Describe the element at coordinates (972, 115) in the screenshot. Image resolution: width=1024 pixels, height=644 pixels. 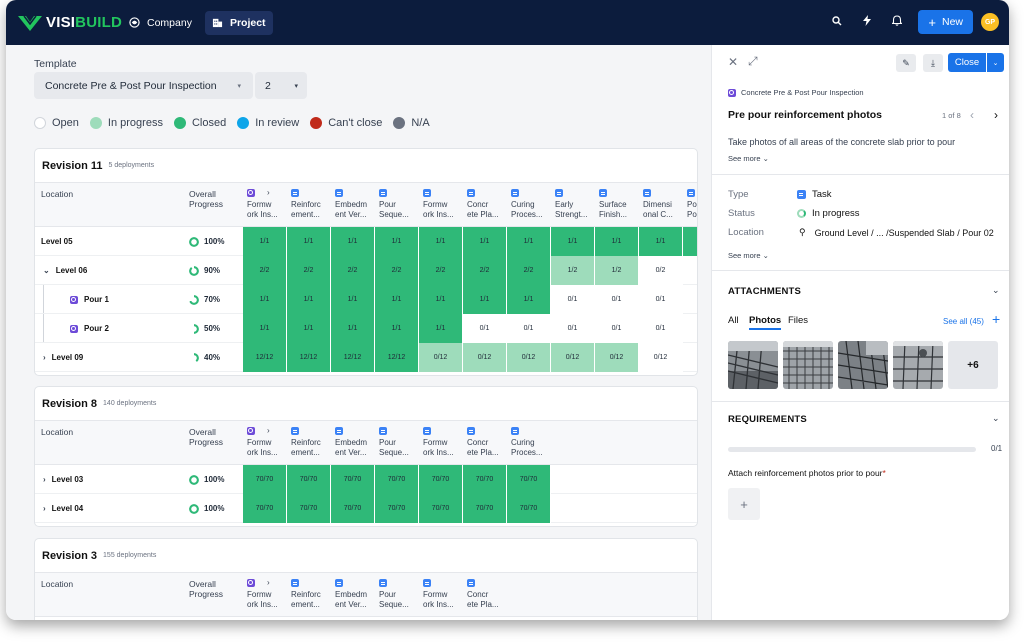
I see `previous-icon: ‹` at that location.